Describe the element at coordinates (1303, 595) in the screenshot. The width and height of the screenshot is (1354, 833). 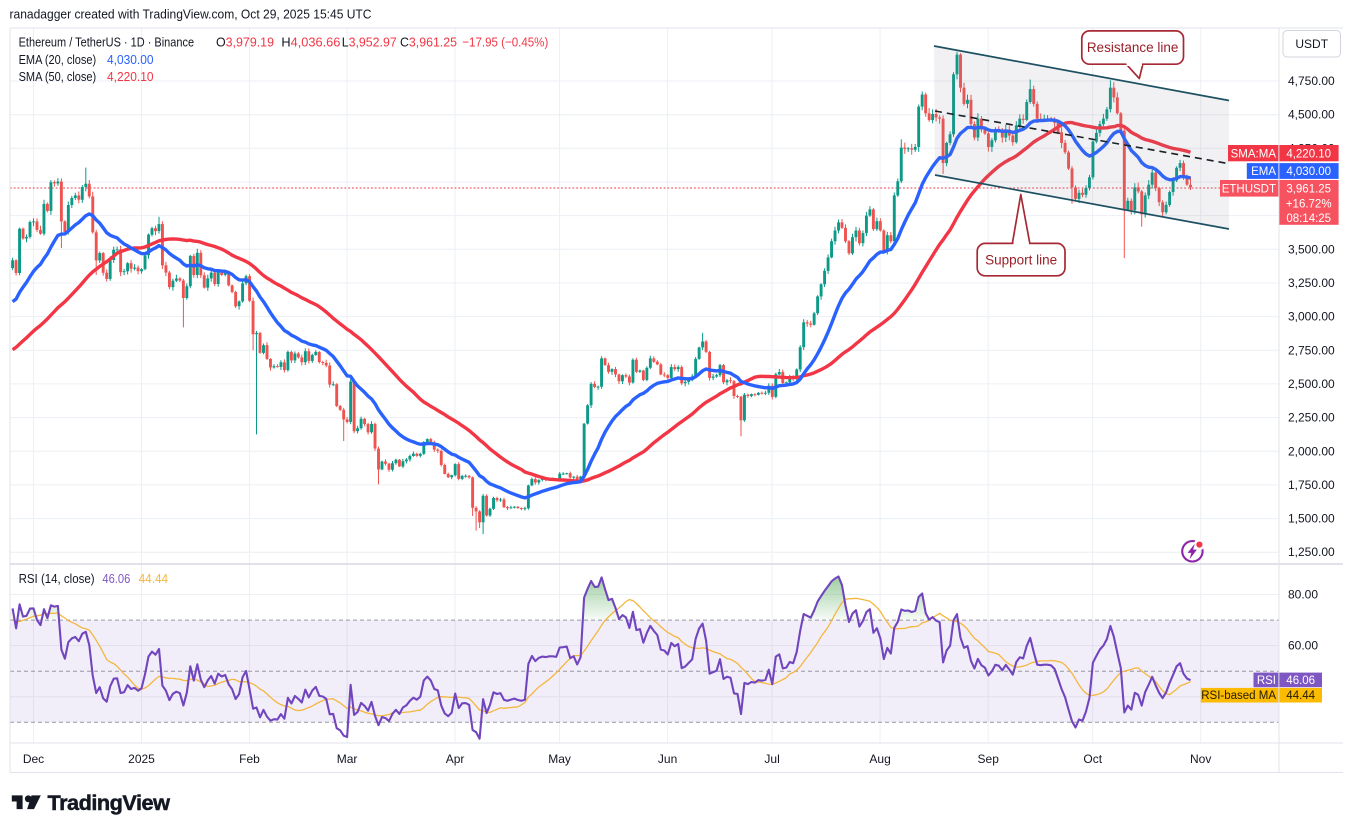
I see `svg-text: 80.00` at that location.